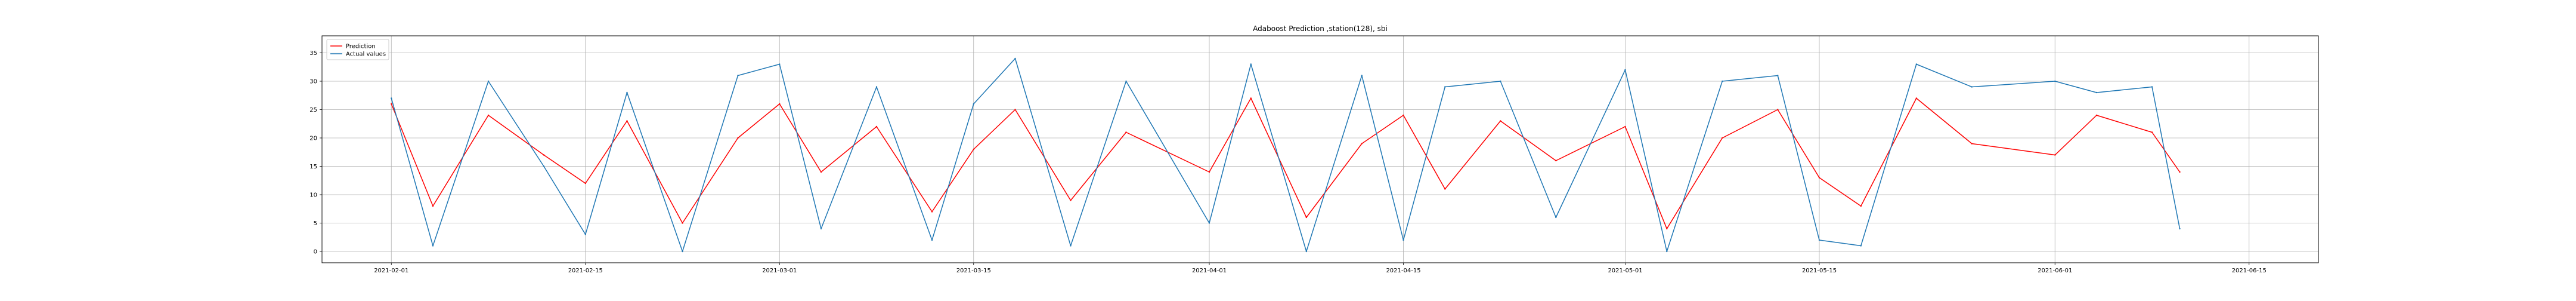  I want to click on legend-box, so click(357, 49).